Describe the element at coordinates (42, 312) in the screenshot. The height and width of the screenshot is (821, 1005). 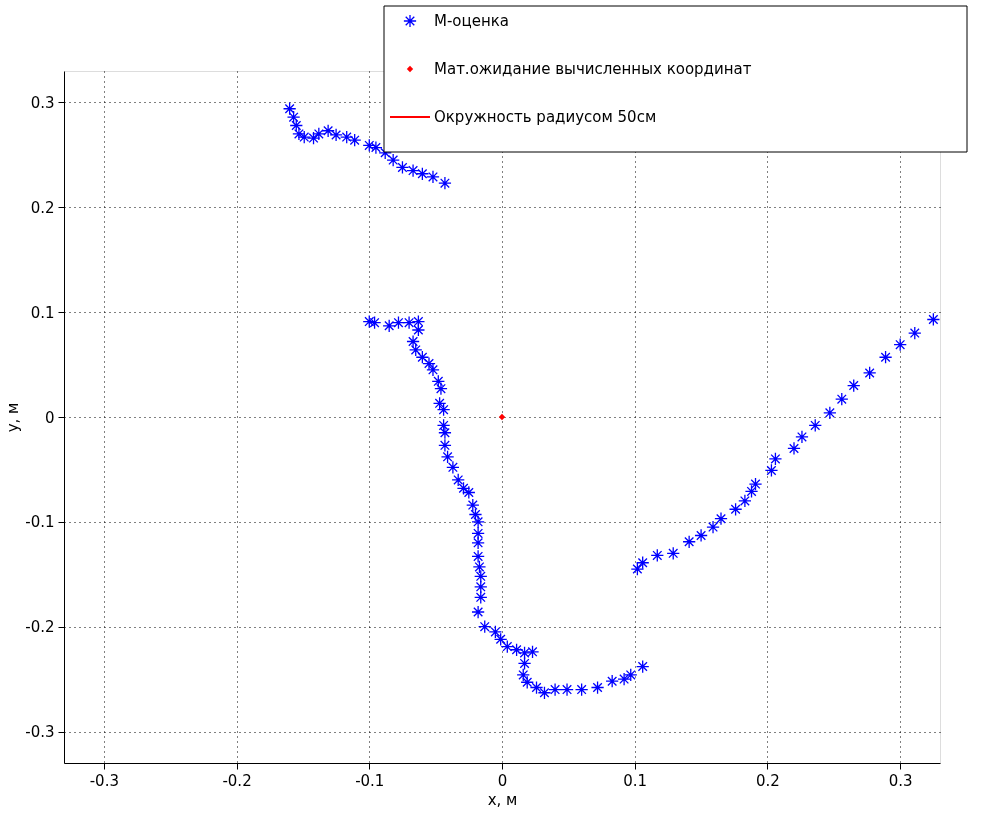
I see `y-tick-label: 0.1` at that location.